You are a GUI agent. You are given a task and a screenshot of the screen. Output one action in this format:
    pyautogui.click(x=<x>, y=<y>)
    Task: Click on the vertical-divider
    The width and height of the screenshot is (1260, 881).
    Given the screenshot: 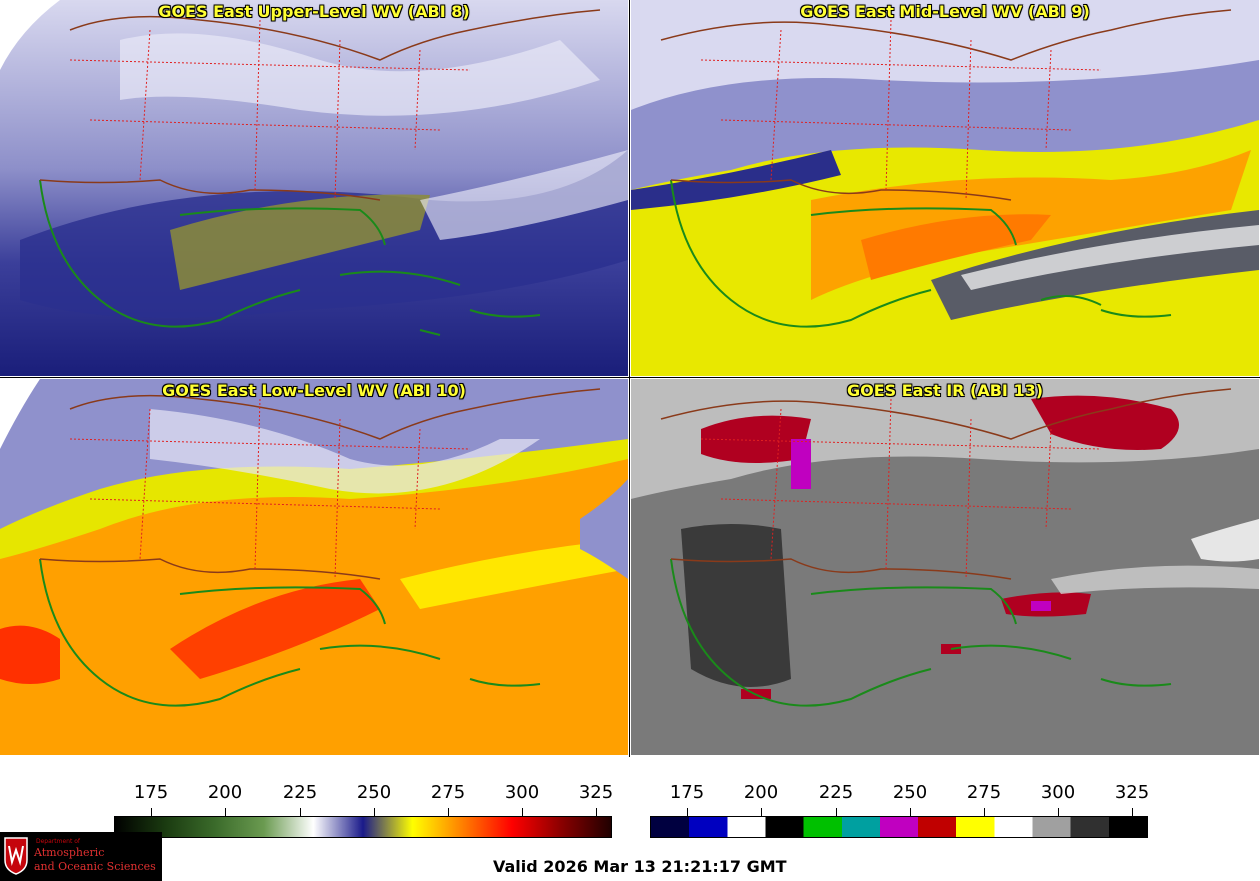 What is the action you would take?
    pyautogui.click(x=629, y=378)
    